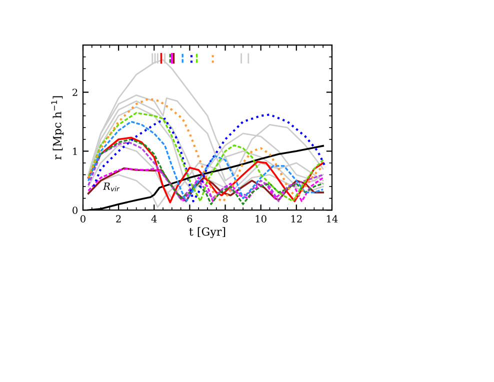  What do you see at coordinates (75, 210) in the screenshot?
I see `y-tick-label: 0` at bounding box center [75, 210].